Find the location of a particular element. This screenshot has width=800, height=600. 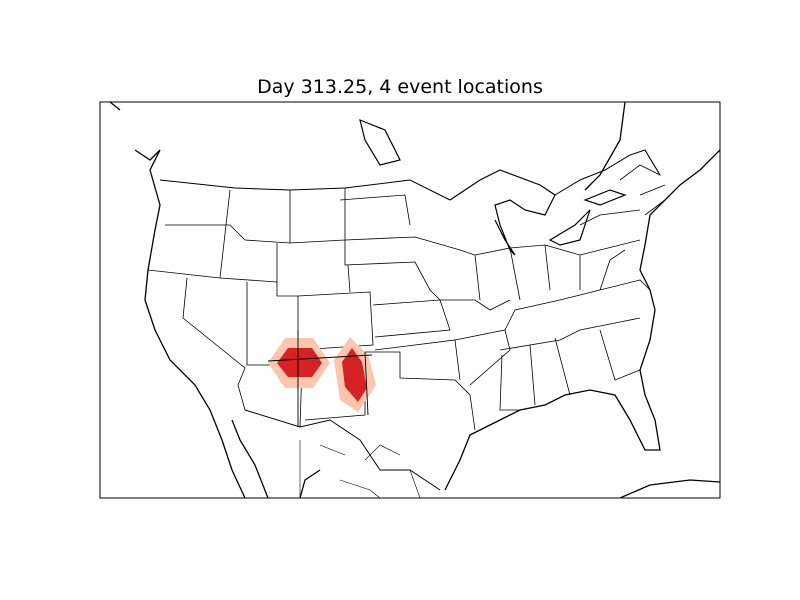

great-lakes is located at coordinates (493, 187).